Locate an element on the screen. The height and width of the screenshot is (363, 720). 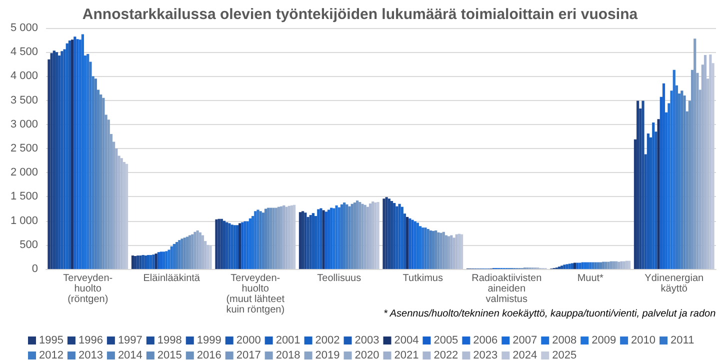
y-tick-label: 3 500 is located at coordinates (24, 100).